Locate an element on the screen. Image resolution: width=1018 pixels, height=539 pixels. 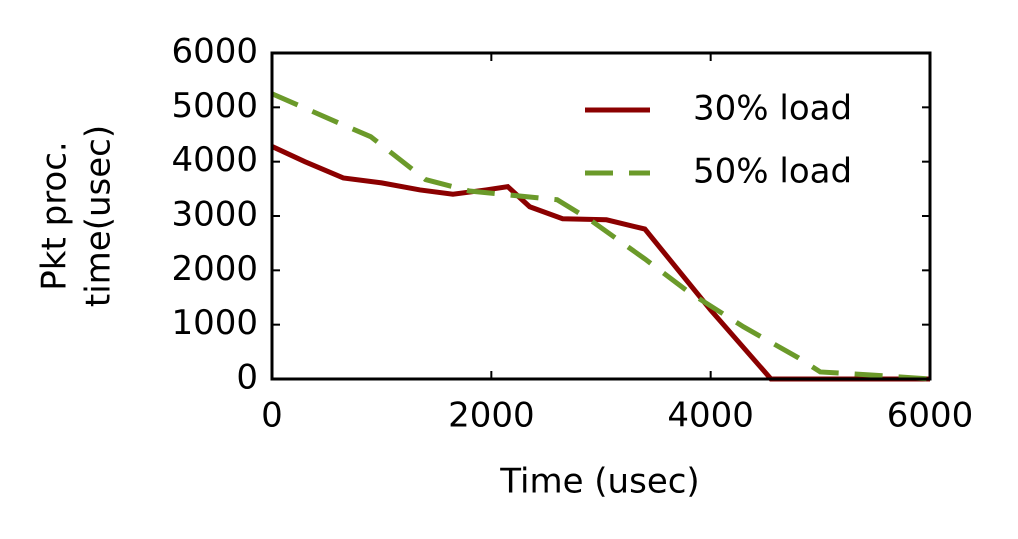
x-tick-label: 6000 is located at coordinates (930, 416).